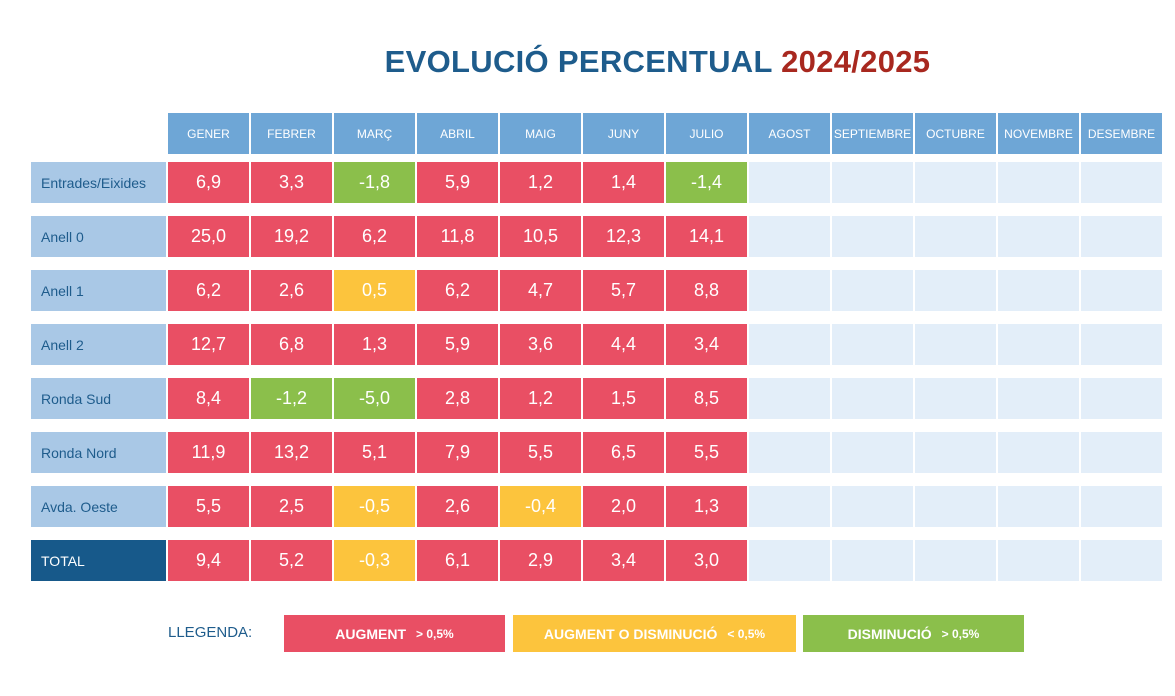  Describe the element at coordinates (98, 236) in the screenshot. I see `row-label: Anell 0` at that location.